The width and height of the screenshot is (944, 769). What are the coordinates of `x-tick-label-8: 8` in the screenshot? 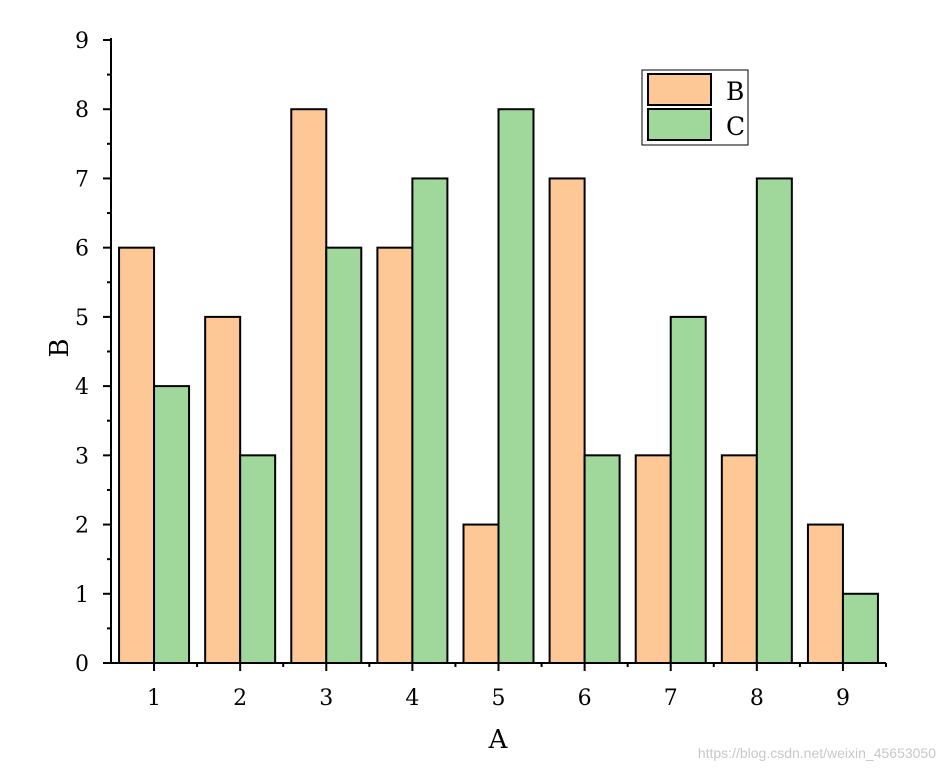 It's located at (757, 698).